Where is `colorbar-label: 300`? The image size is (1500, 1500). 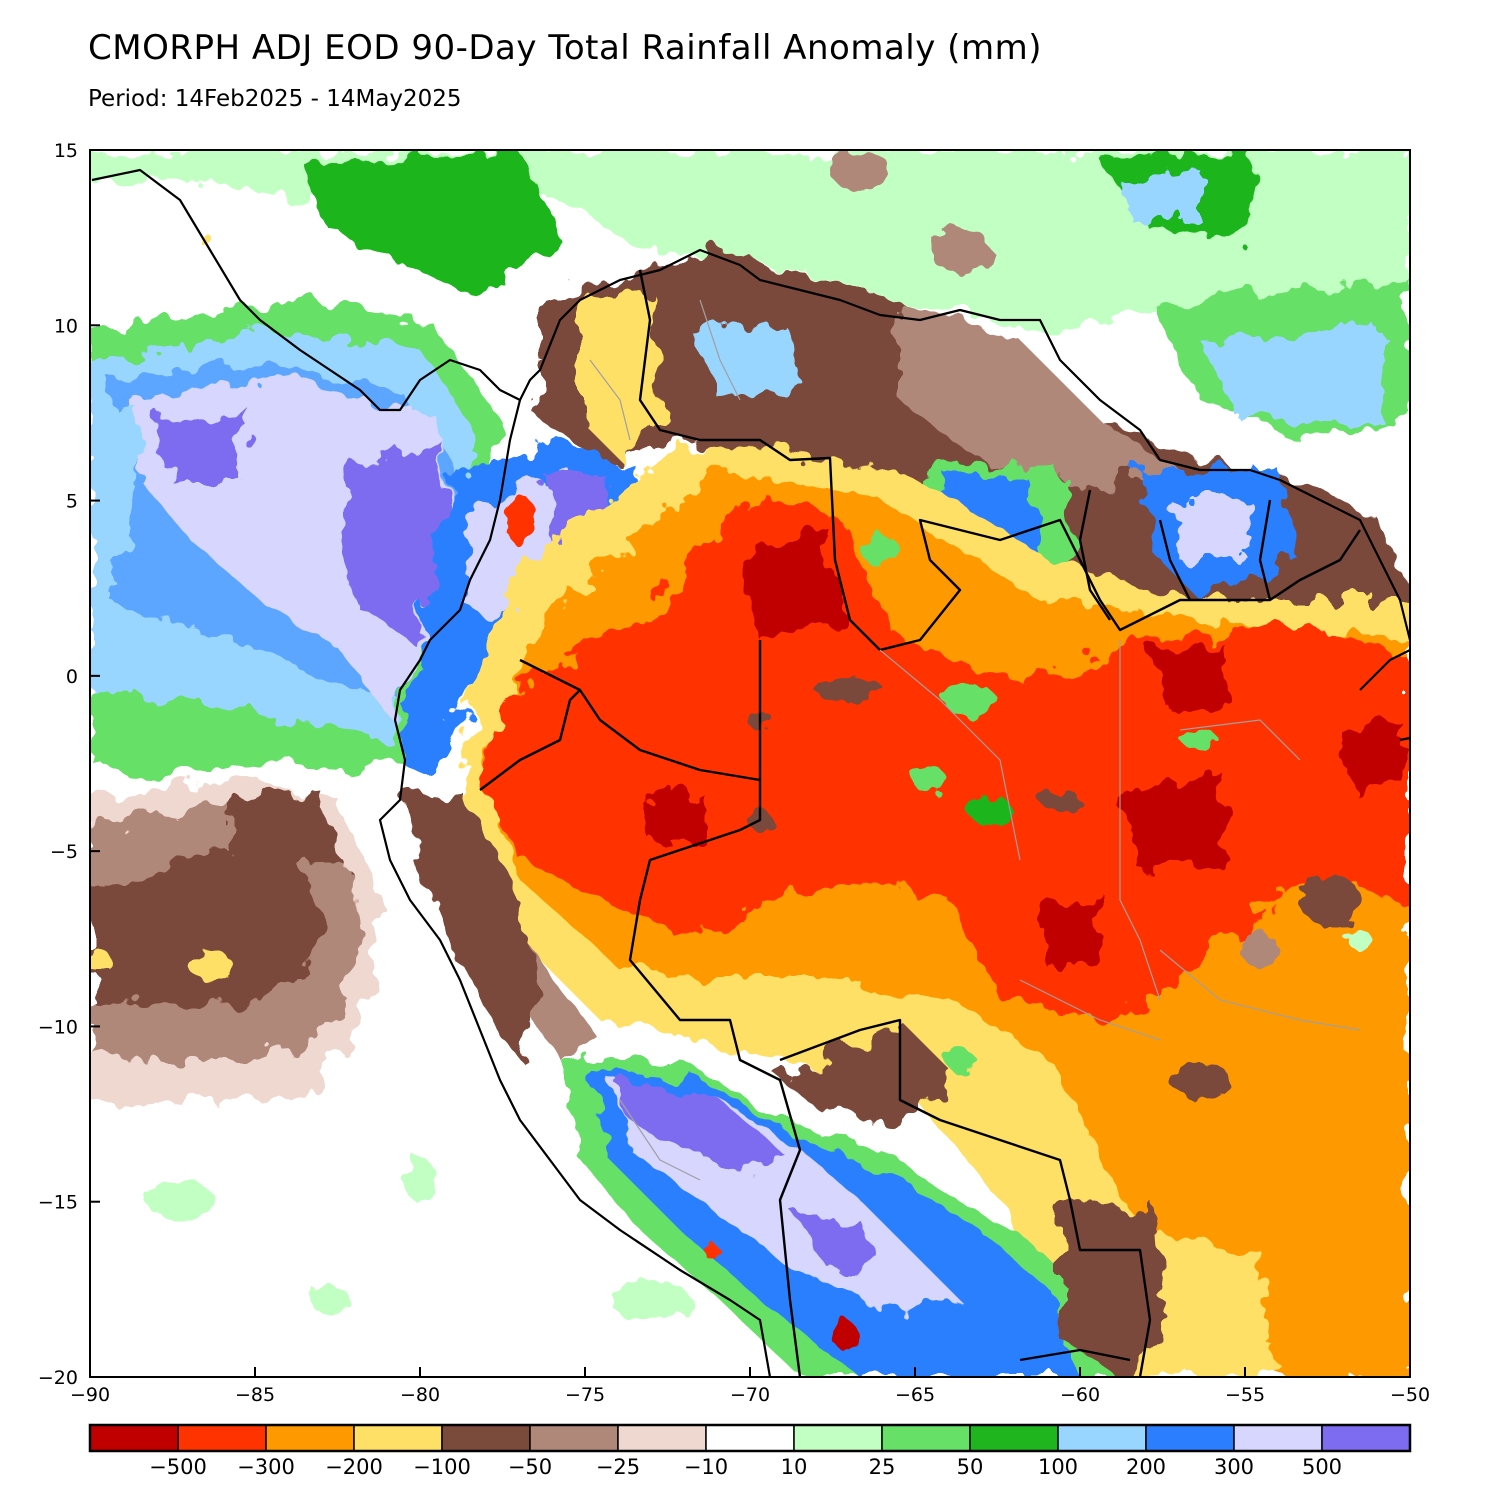
colorbar-label: 300 is located at coordinates (1234, 1467).